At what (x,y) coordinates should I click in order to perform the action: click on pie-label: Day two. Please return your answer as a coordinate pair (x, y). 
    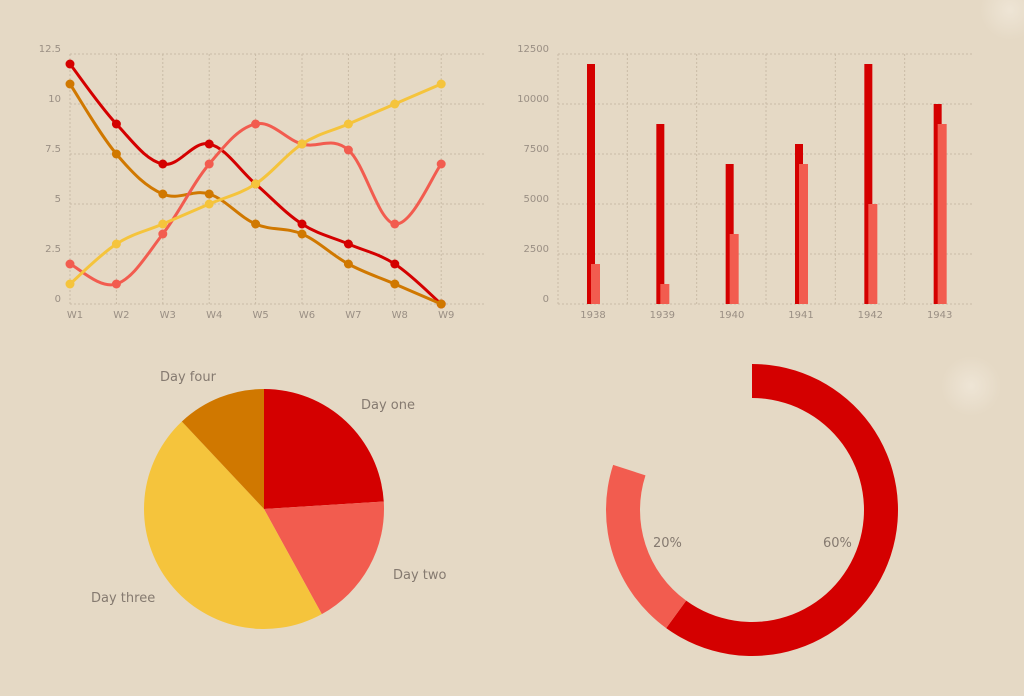
    Looking at the image, I should click on (420, 575).